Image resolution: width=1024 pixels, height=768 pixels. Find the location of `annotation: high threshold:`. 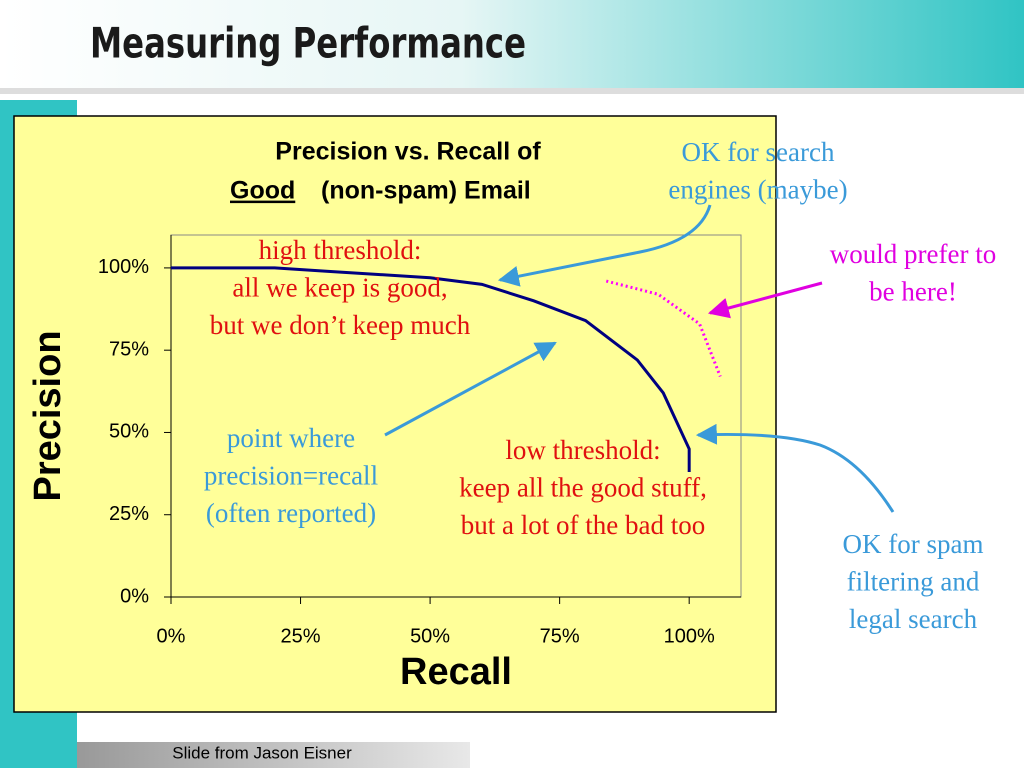

annotation: high threshold: is located at coordinates (340, 250).